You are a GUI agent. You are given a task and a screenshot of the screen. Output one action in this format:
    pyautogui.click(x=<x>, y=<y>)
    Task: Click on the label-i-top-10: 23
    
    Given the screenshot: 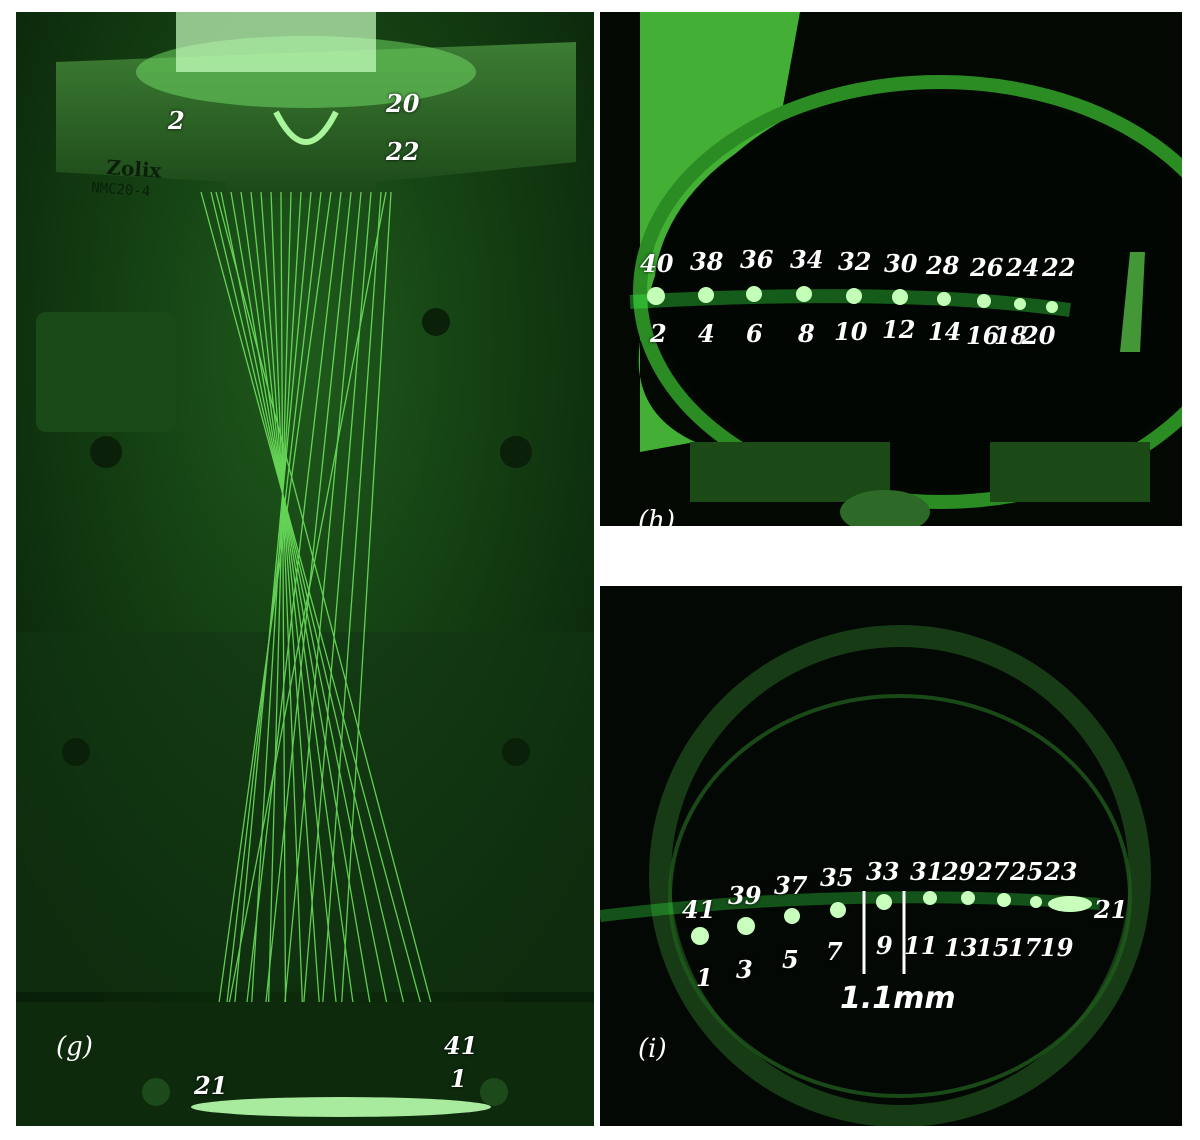 What is the action you would take?
    pyautogui.click(x=1061, y=871)
    